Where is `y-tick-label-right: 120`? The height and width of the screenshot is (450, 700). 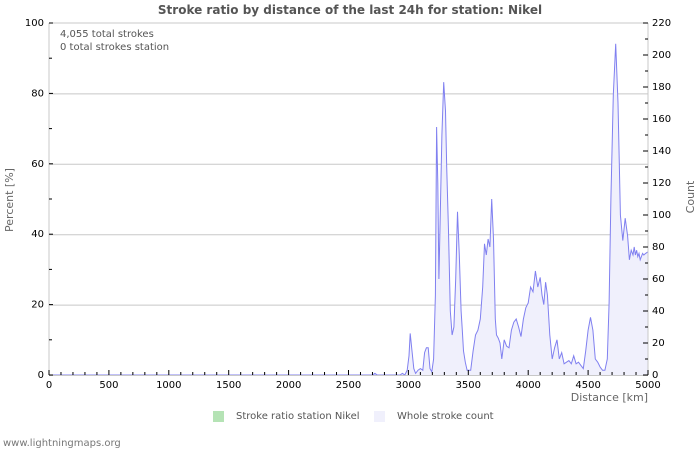 y-tick-label-right: 120 is located at coordinates (661, 183).